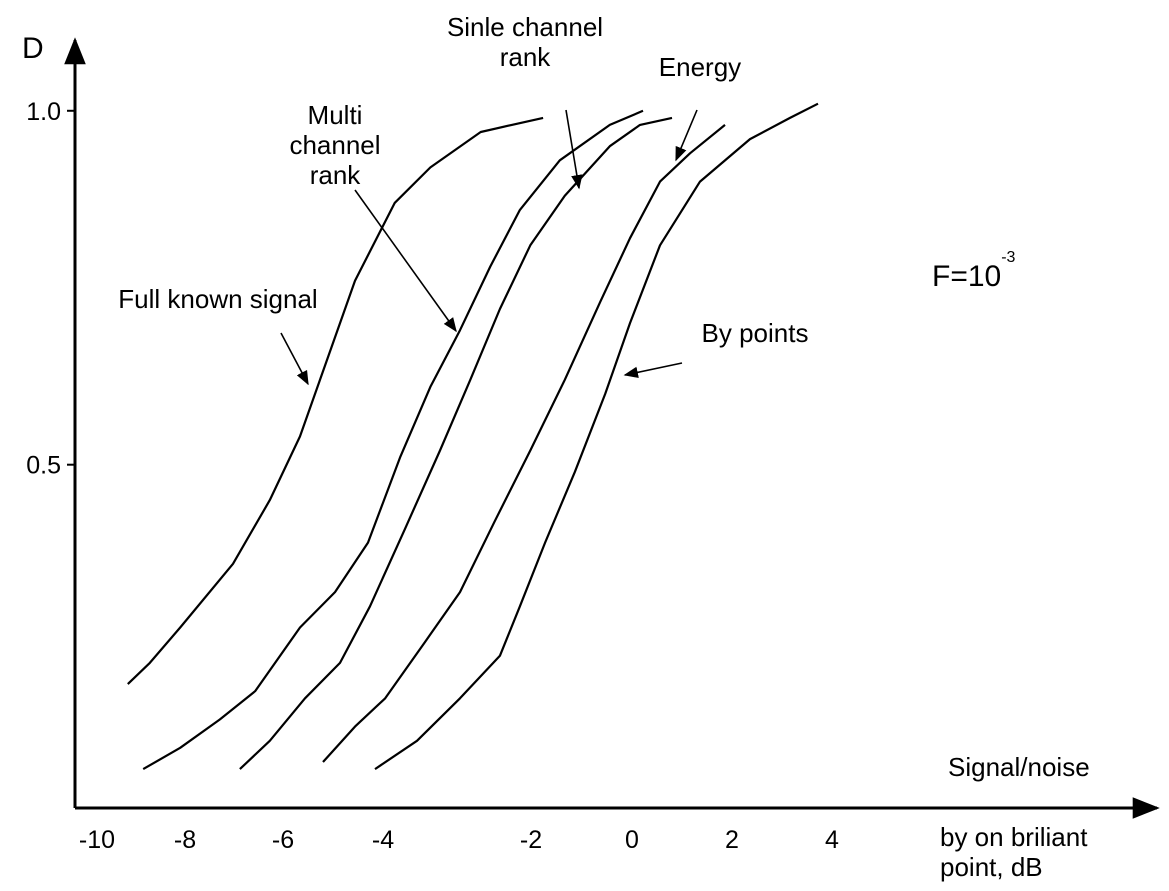 The height and width of the screenshot is (891, 1169). Describe the element at coordinates (185, 840) in the screenshot. I see `x-tick-label: -8` at that location.